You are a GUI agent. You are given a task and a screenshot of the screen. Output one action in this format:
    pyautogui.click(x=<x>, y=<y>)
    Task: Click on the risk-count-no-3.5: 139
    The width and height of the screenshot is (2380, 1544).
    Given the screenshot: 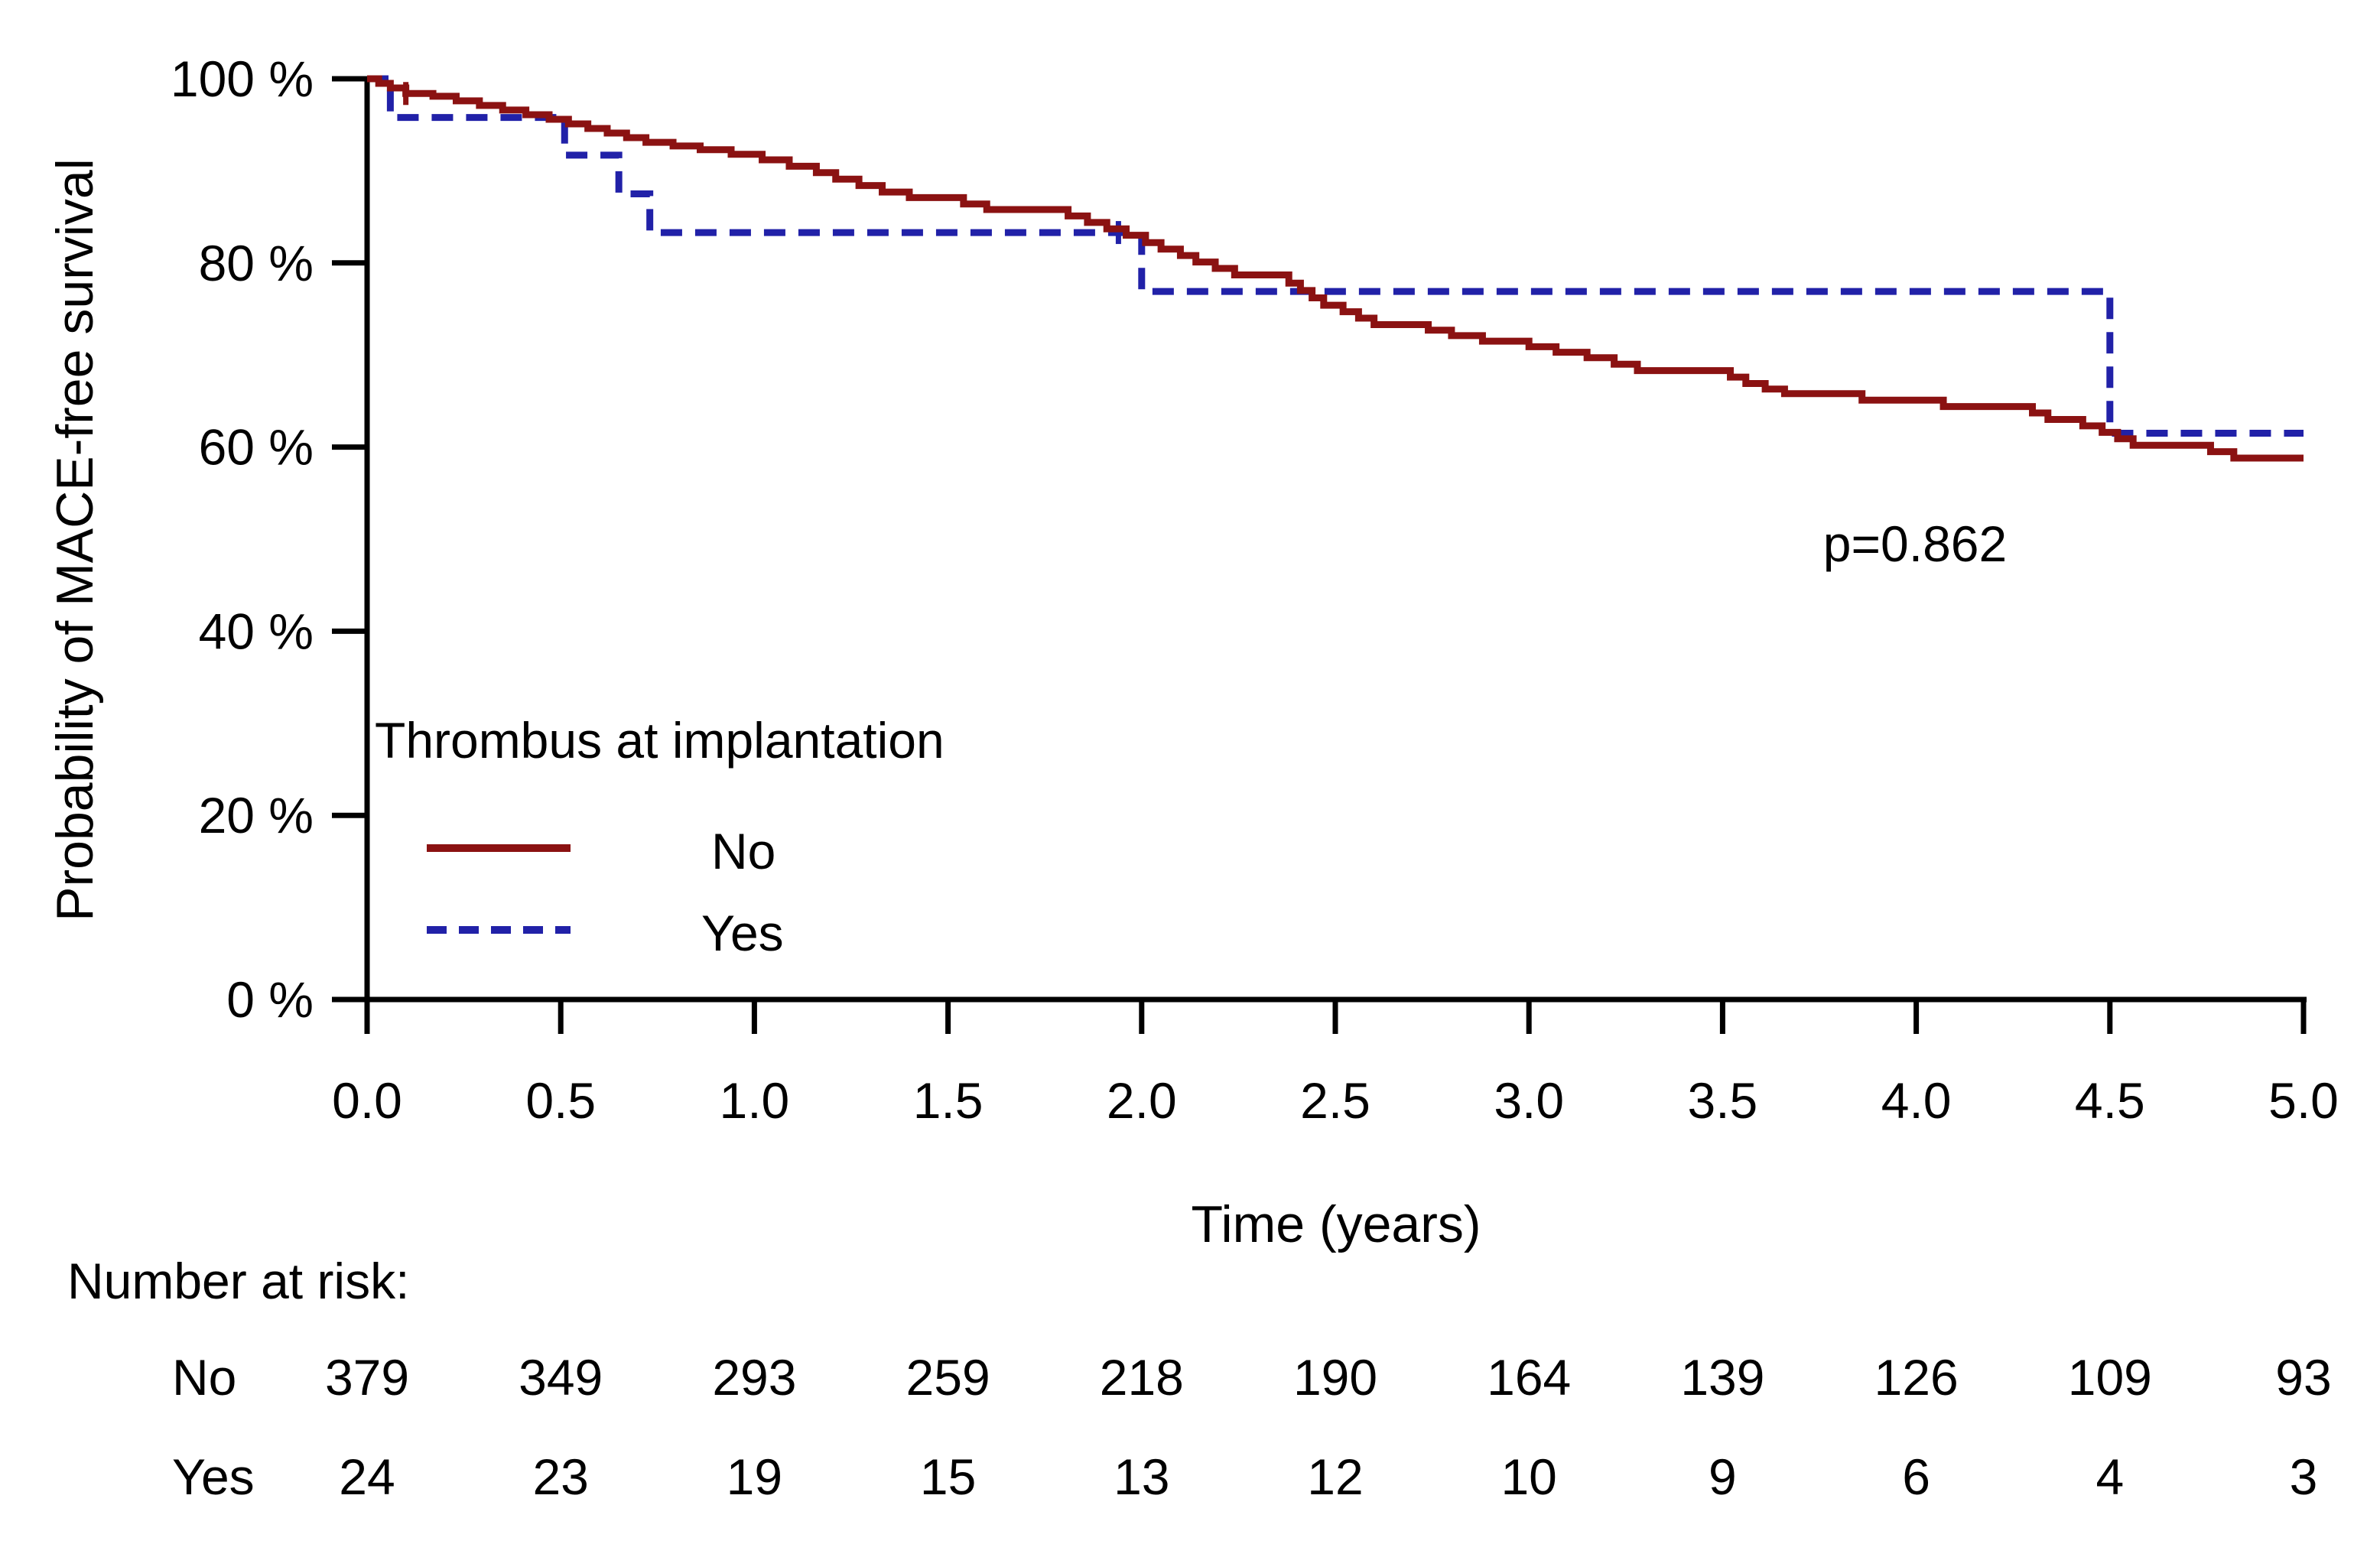 What is the action you would take?
    pyautogui.click(x=1722, y=1377)
    